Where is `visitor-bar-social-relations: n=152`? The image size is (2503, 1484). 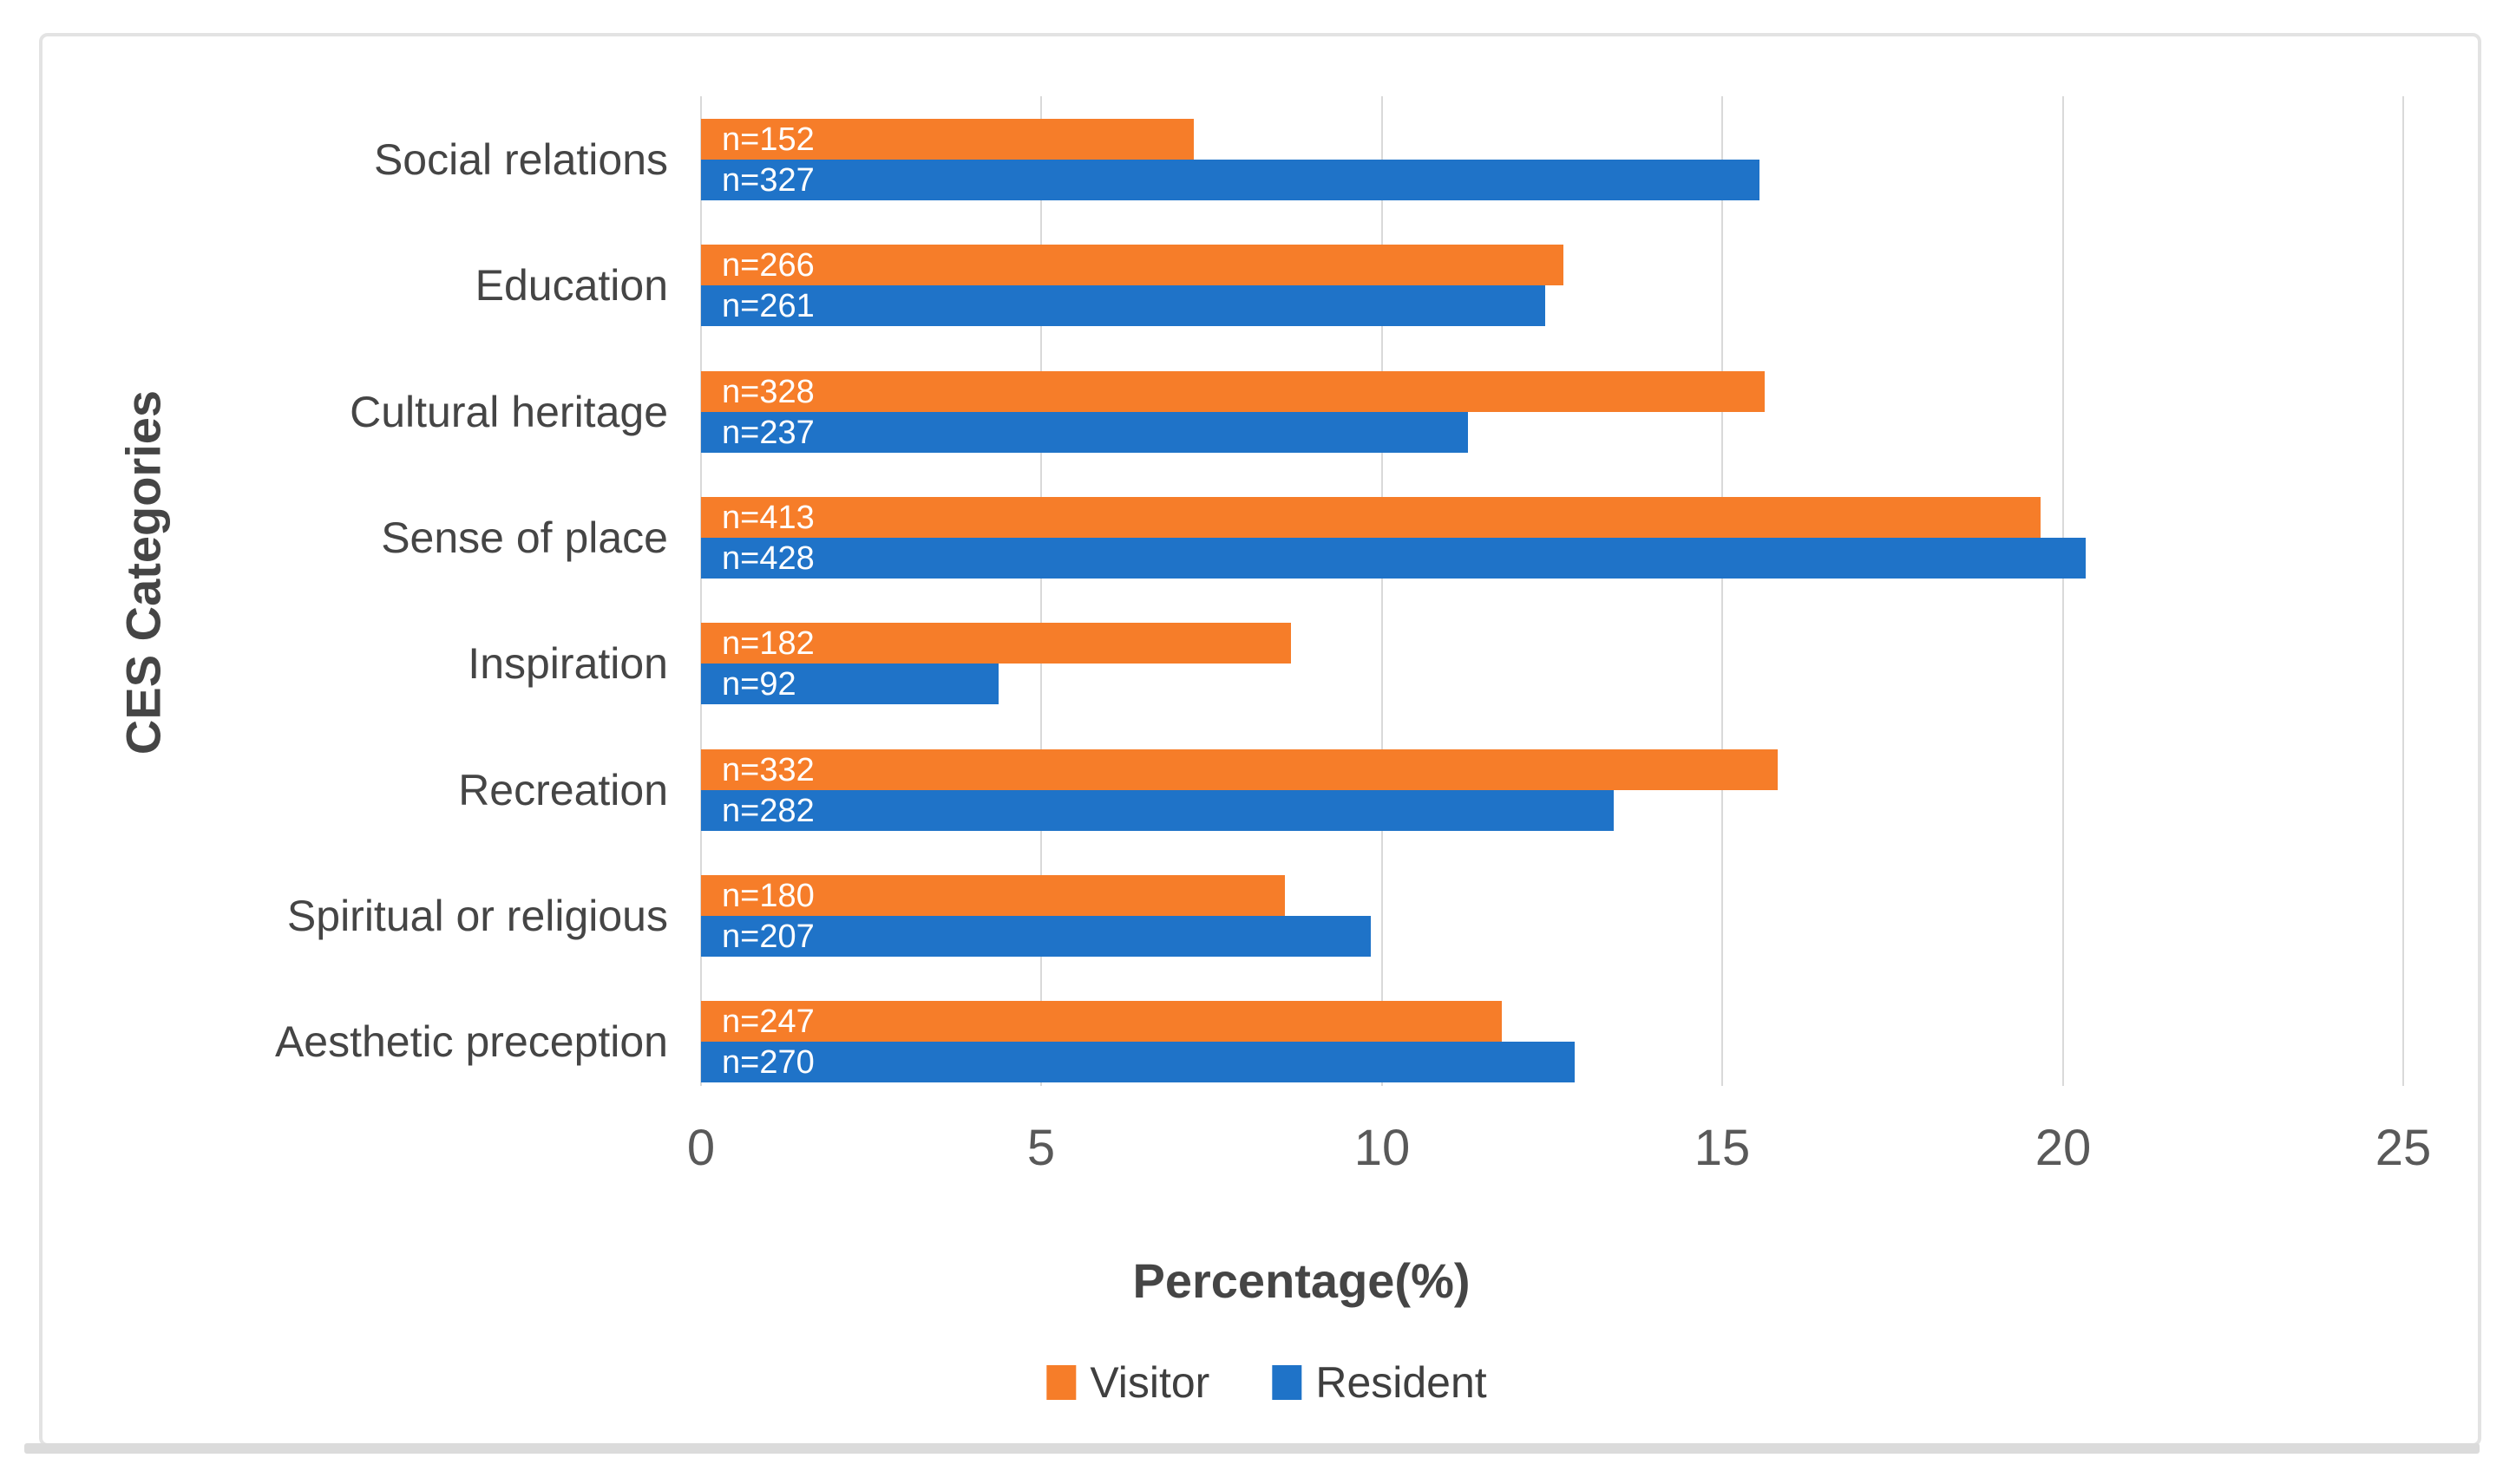
visitor-bar-social-relations: n=152 is located at coordinates (948, 140).